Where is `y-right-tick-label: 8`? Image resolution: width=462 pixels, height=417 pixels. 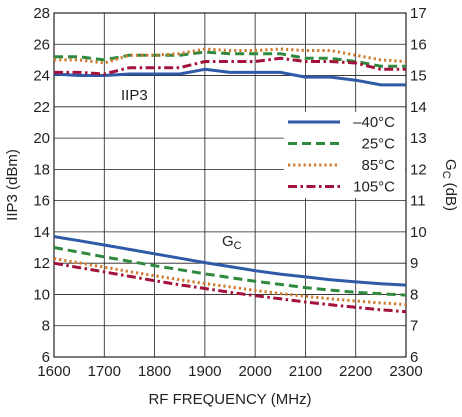 y-right-tick-label: 8 is located at coordinates (414, 294).